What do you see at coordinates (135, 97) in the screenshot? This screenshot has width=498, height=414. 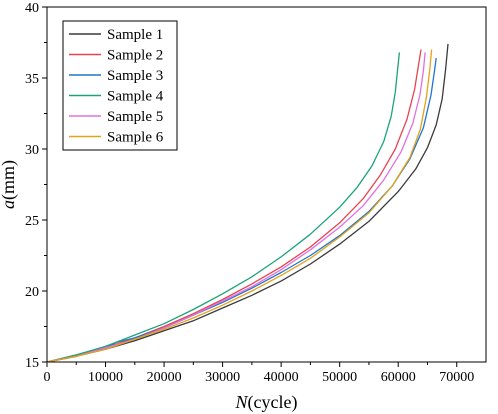 I see `legend-label: Sample 4` at bounding box center [135, 97].